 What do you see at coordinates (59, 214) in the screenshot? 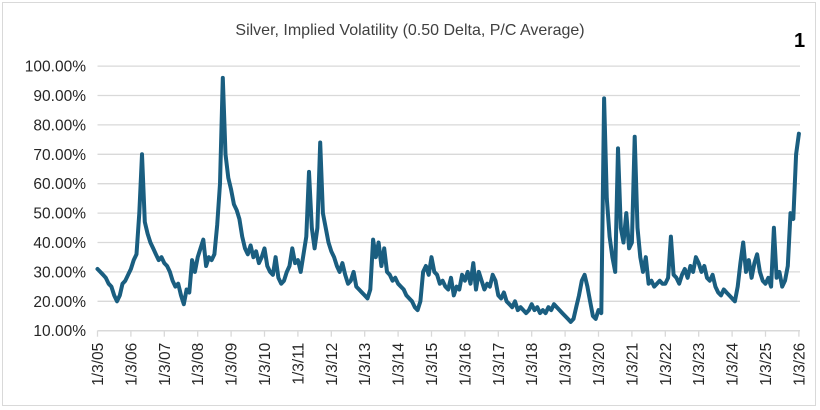
I see `y-tick-label: 50.00%` at bounding box center [59, 214].